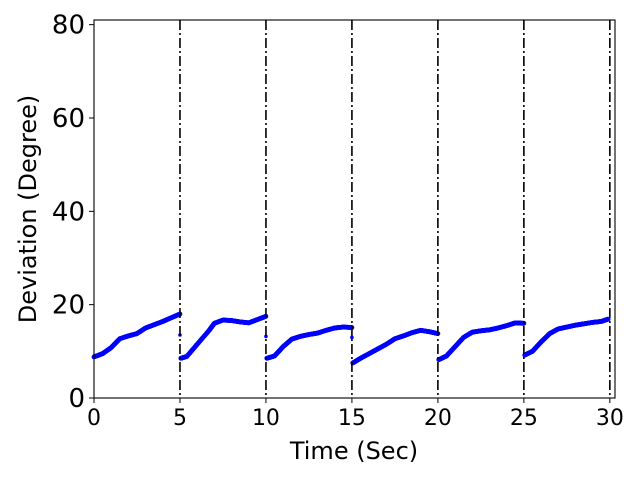 This screenshot has height=480, width=640. Describe the element at coordinates (94, 418) in the screenshot. I see `x-tick-label: 0` at that location.